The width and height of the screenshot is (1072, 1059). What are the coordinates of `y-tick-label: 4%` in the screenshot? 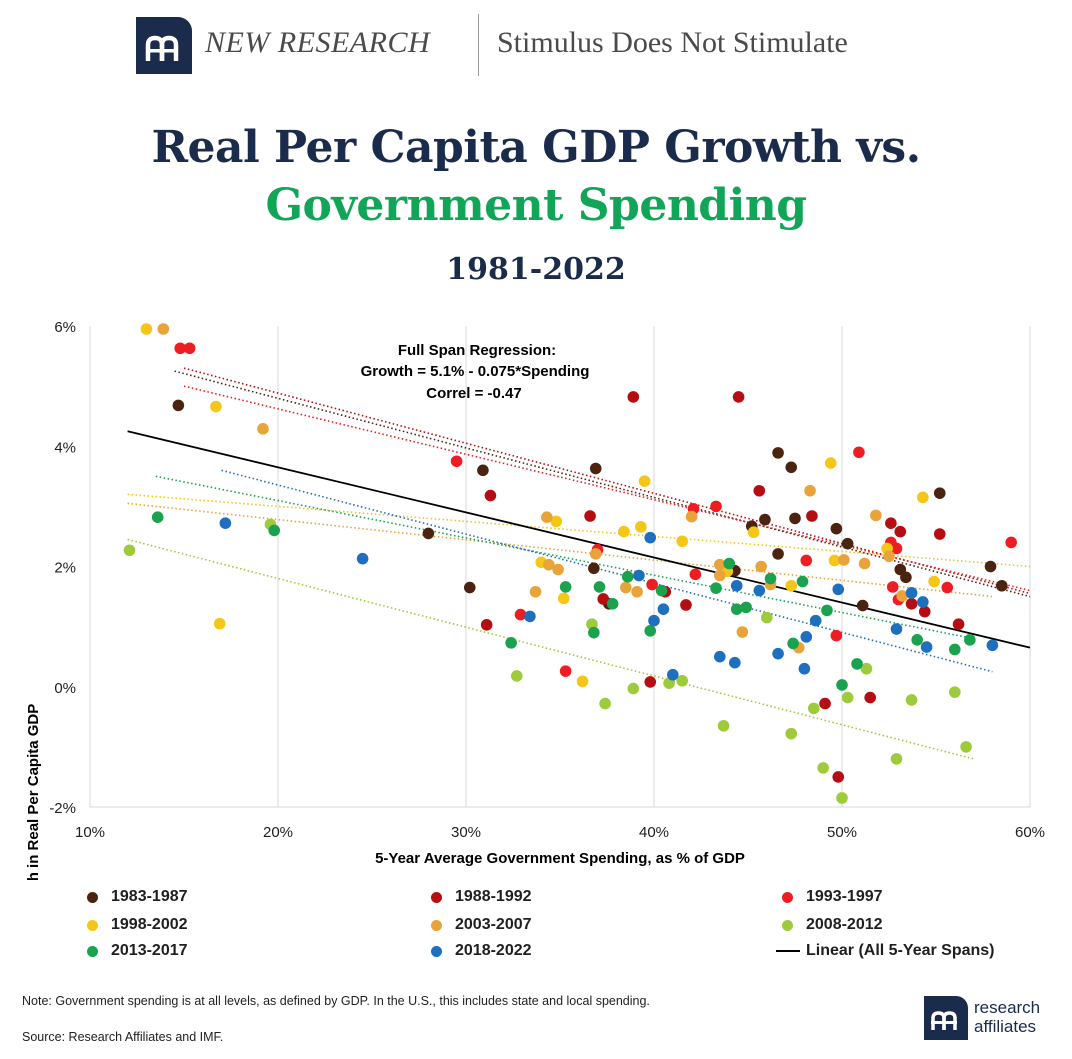 It's located at (65, 447).